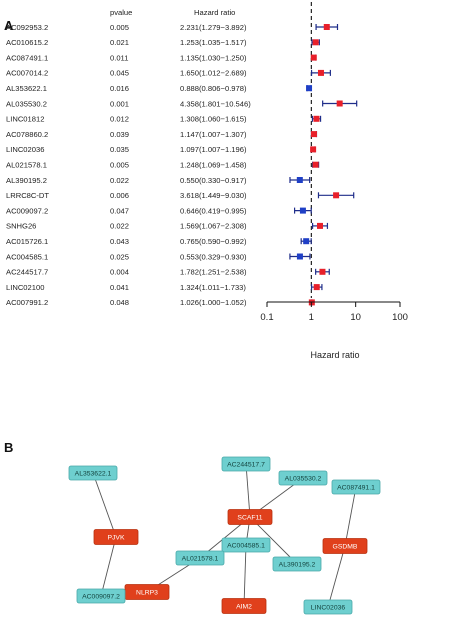 Image resolution: width=474 pixels, height=620 pixels. I want to click on x-tick-label: 100, so click(400, 317).